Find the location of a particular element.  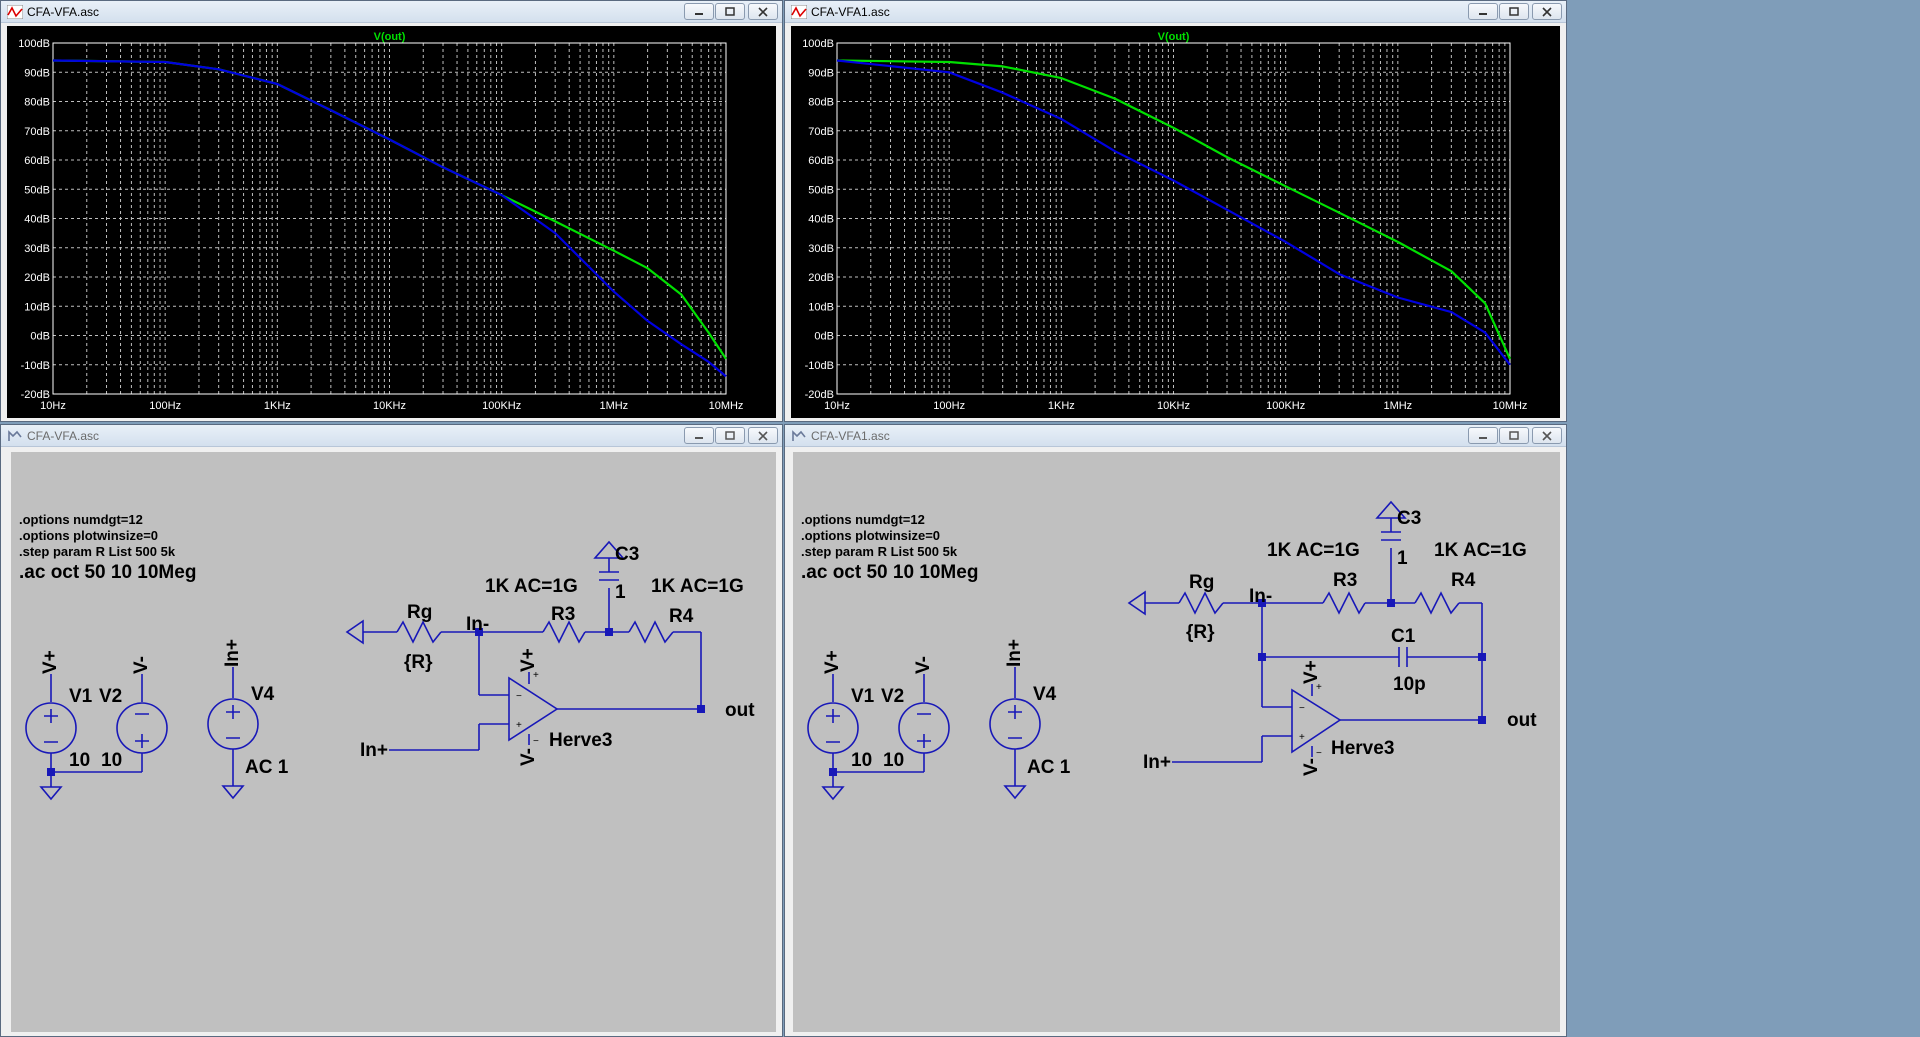

plot-frame is located at coordinates (389, 218).